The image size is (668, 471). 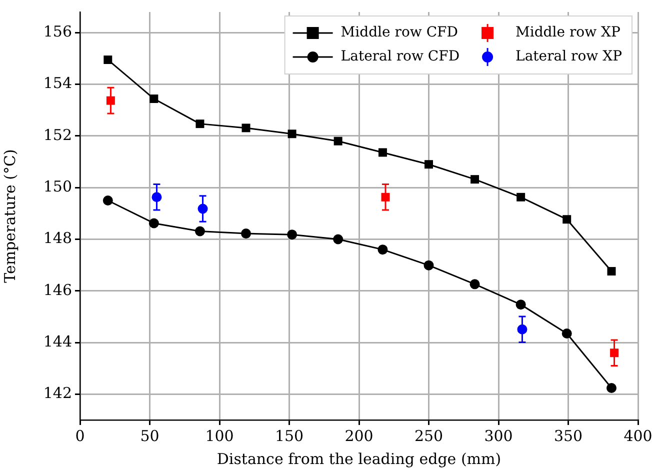 I want to click on x-tick-label: 100, so click(x=219, y=435).